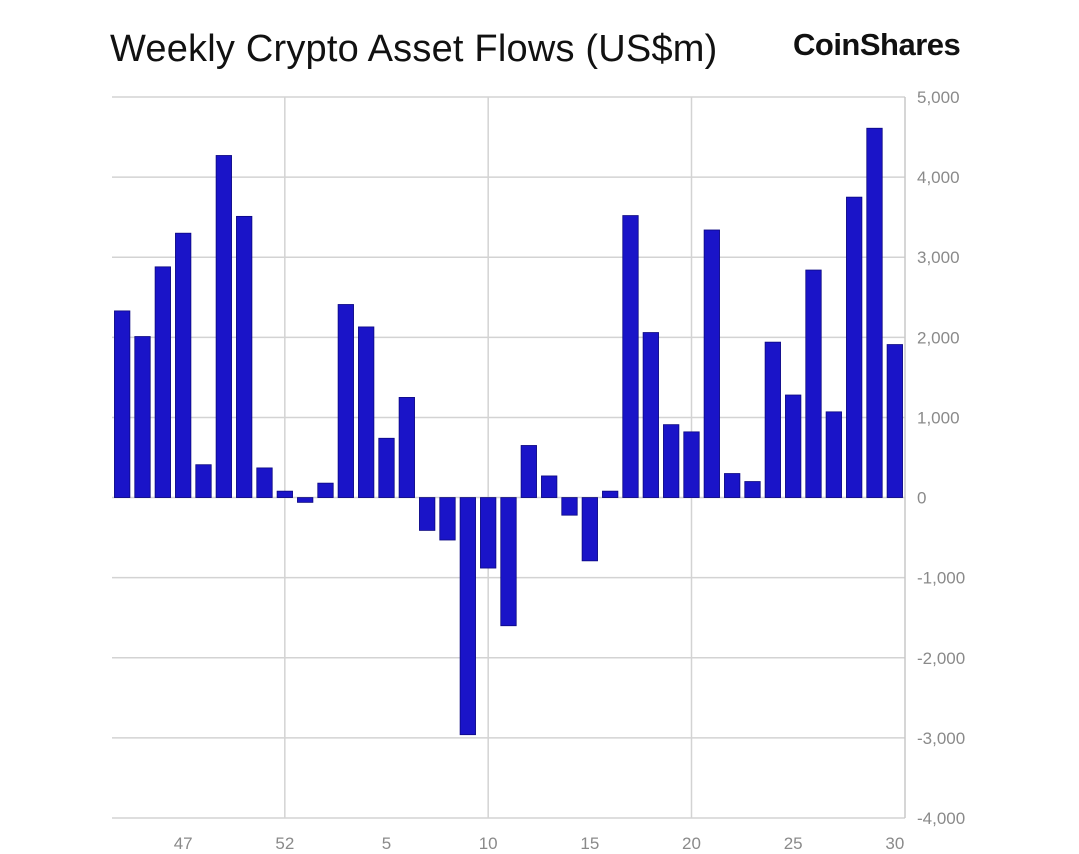  I want to click on y-tick-label: -1,000, so click(941, 578).